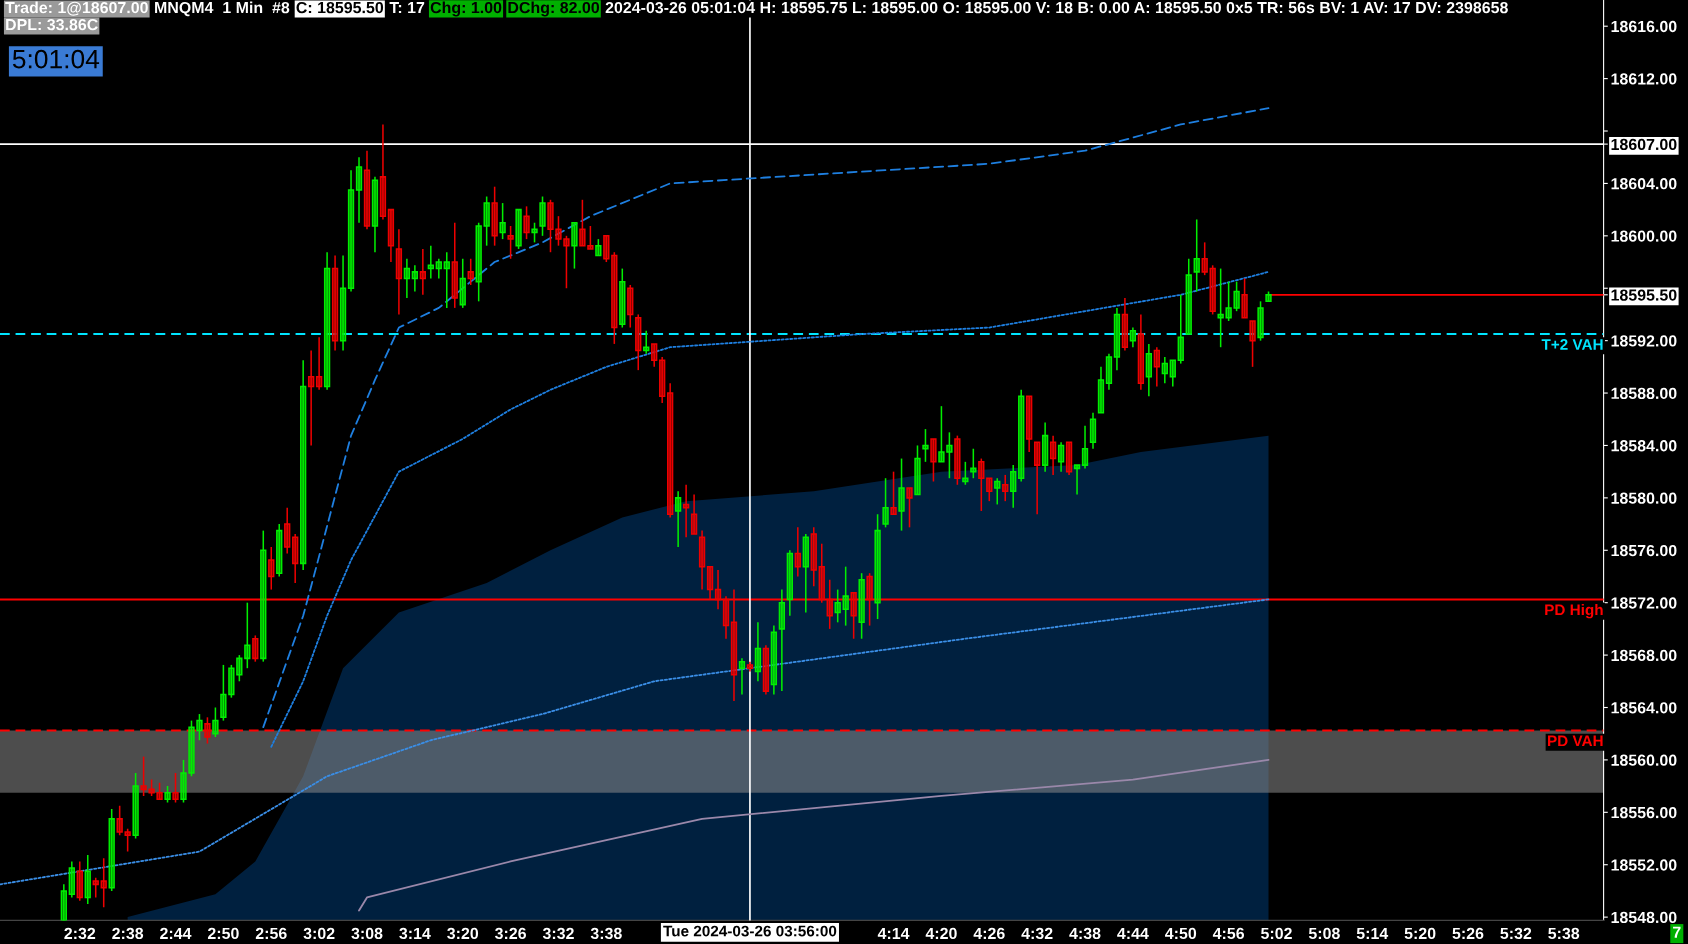  What do you see at coordinates (893, 933) in the screenshot?
I see `x-tick-label: 4:14` at bounding box center [893, 933].